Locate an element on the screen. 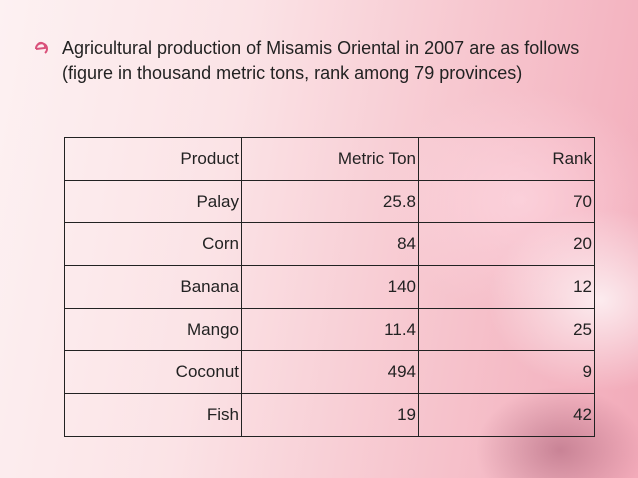 Image resolution: width=638 pixels, height=478 pixels. header-cell: Metric Ton is located at coordinates (330, 159).